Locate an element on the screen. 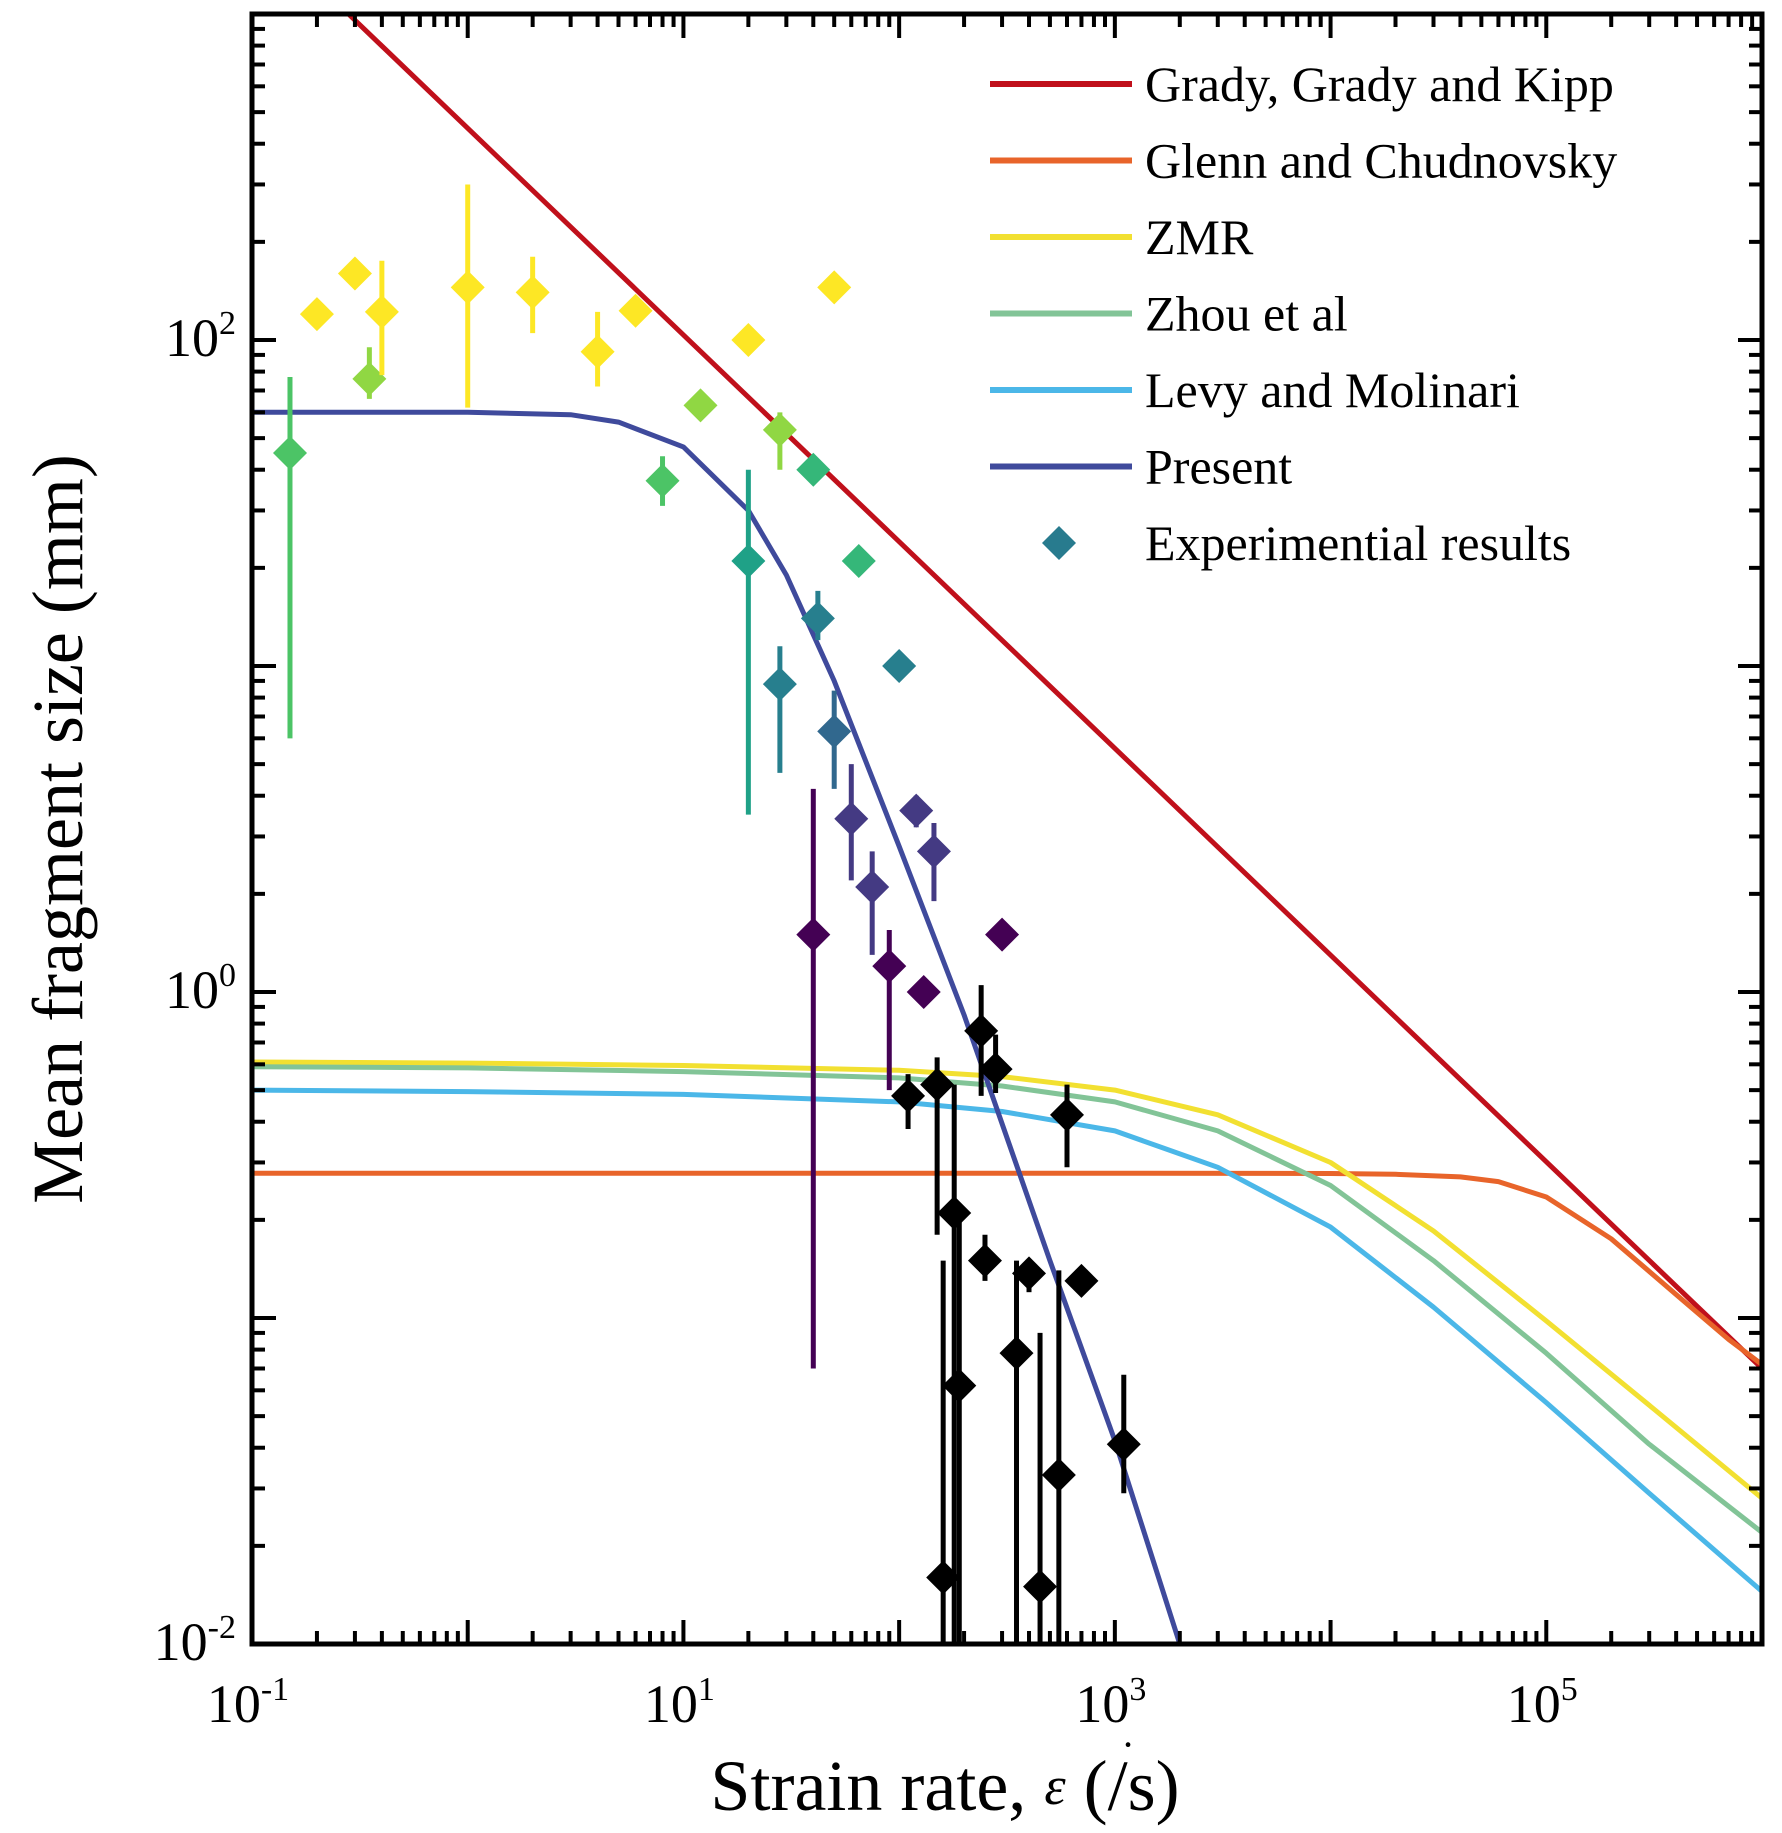 The height and width of the screenshot is (1833, 1782). y-tick-label: 10⁻² is located at coordinates (195, 1640).